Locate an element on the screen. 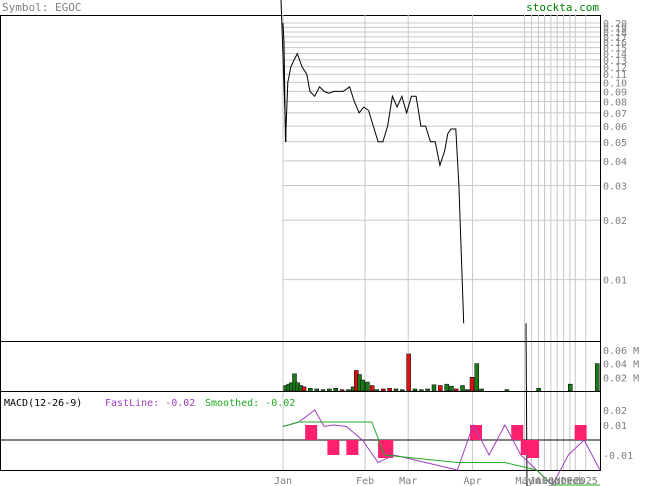 The image size is (655, 486). volume-tick-label: 0.04 M is located at coordinates (621, 365).